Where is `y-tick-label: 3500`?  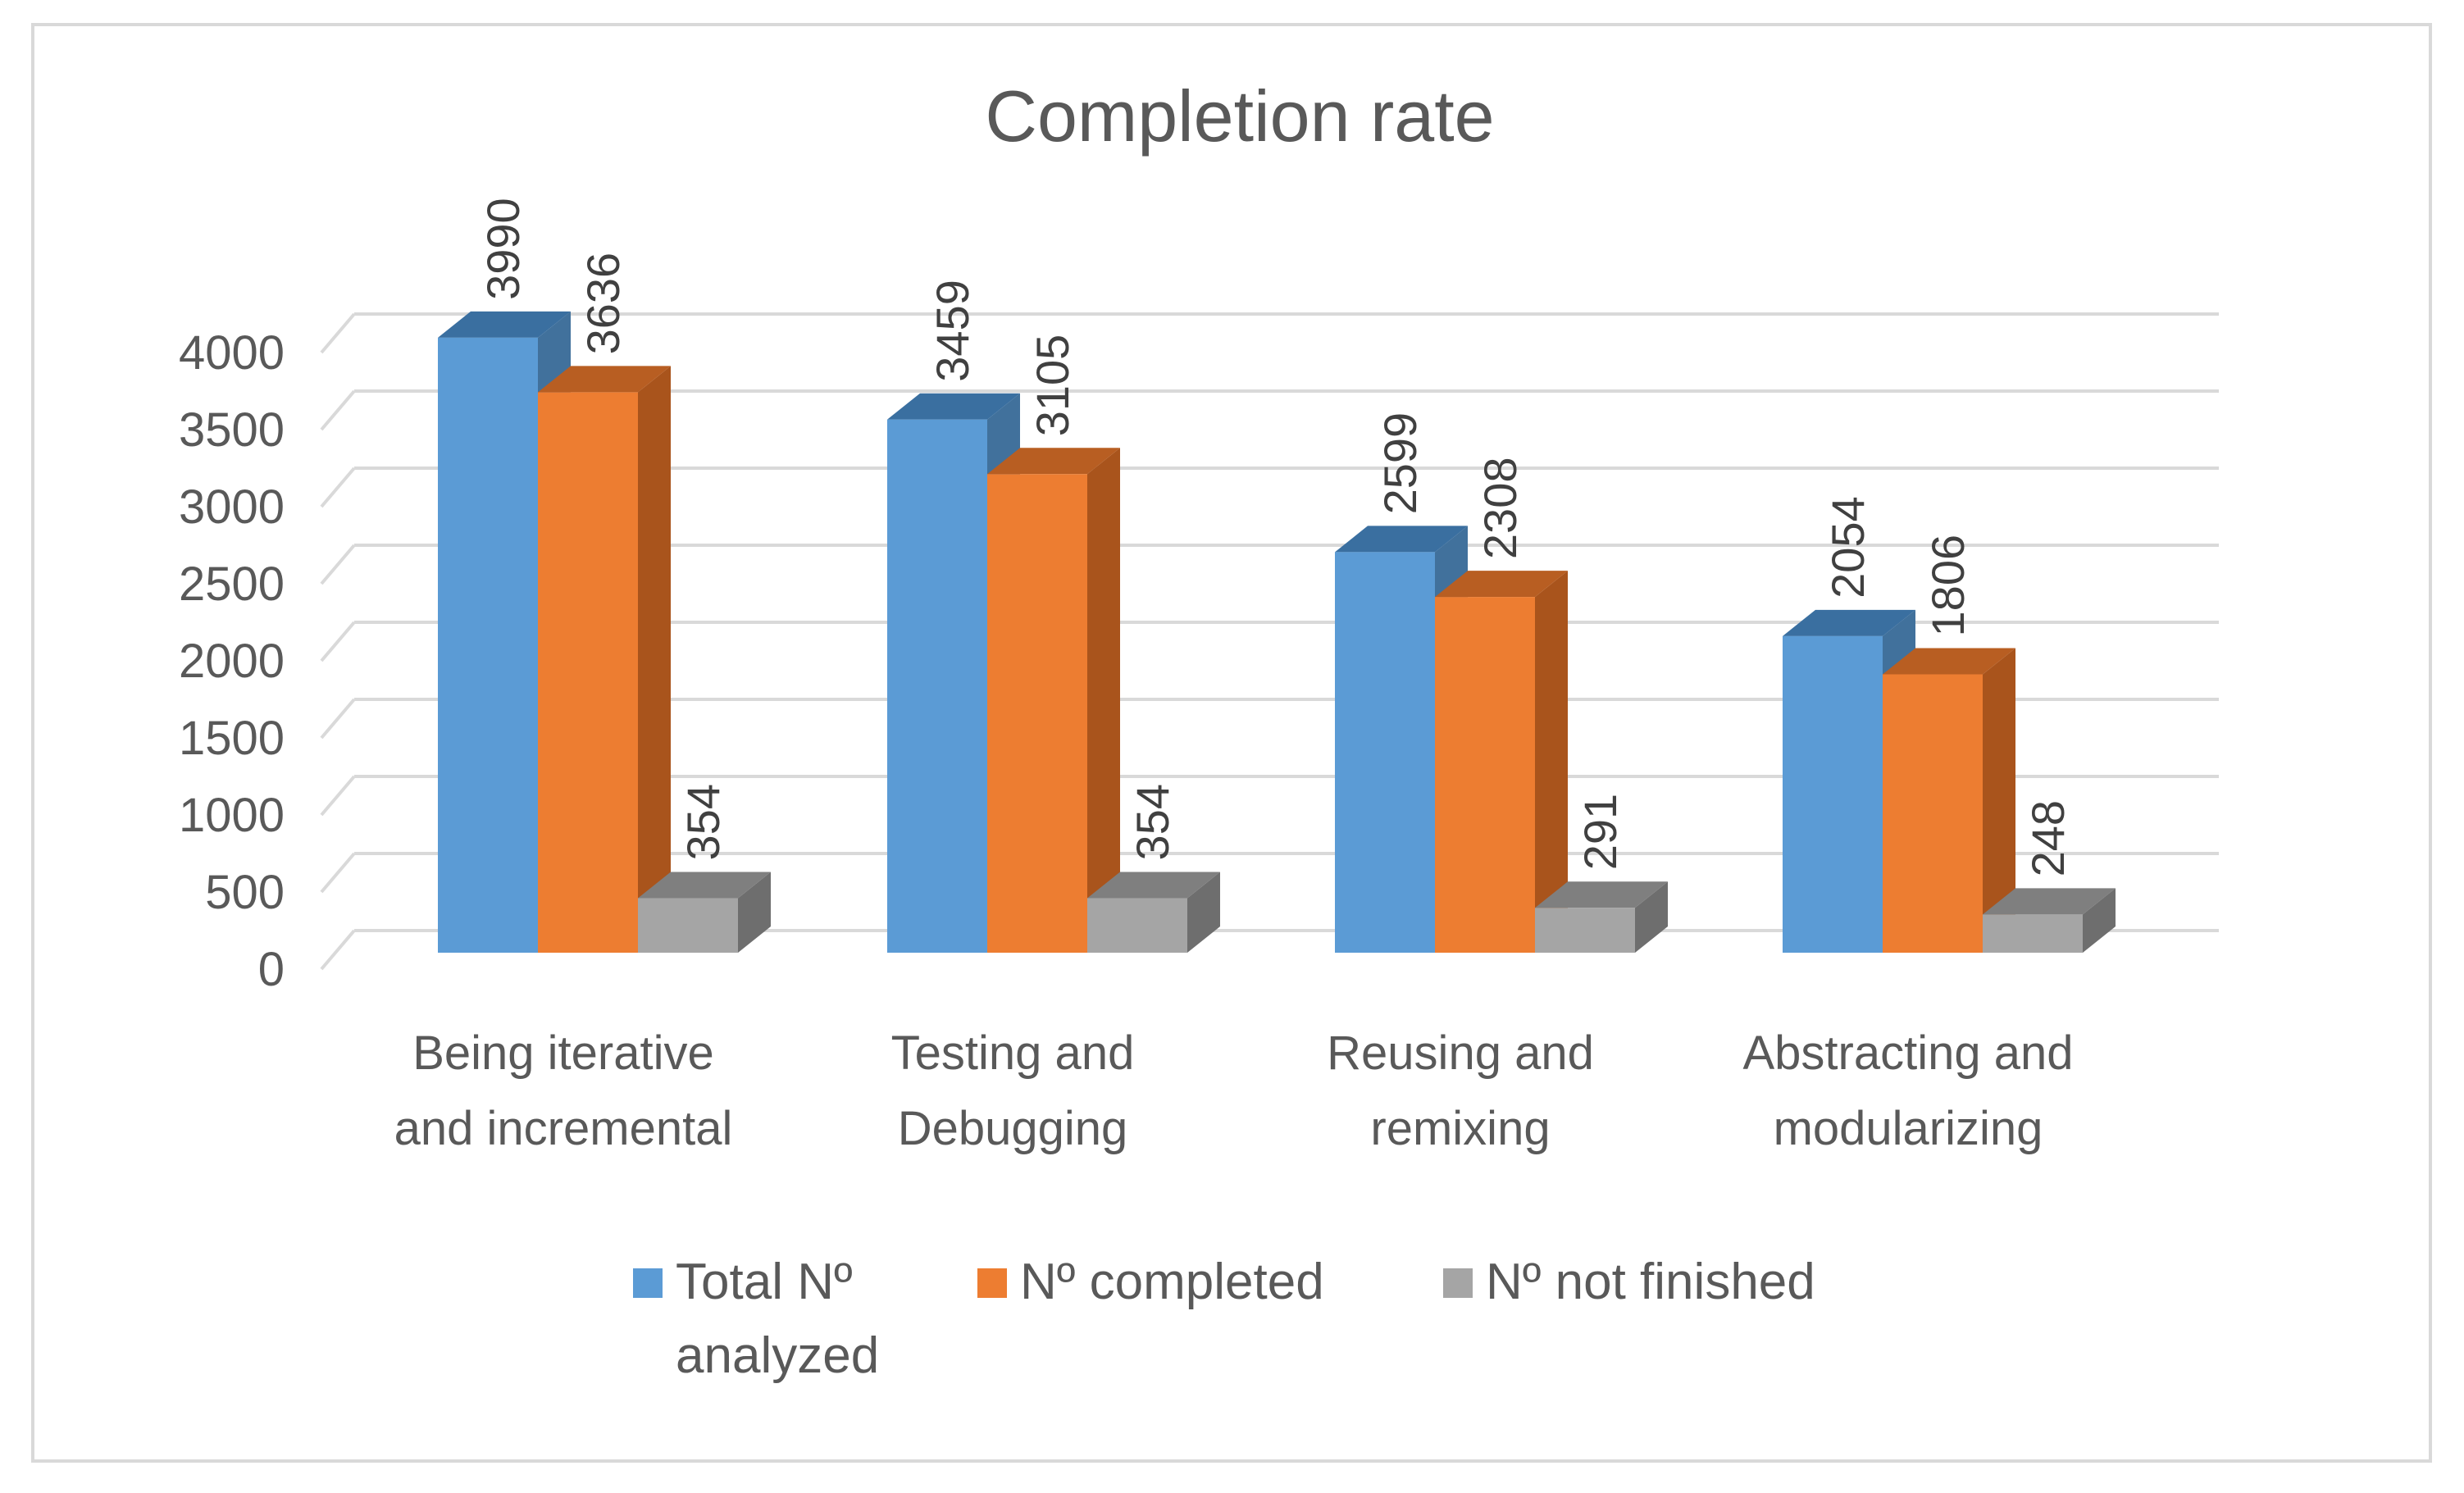 y-tick-label: 3500 is located at coordinates (232, 430).